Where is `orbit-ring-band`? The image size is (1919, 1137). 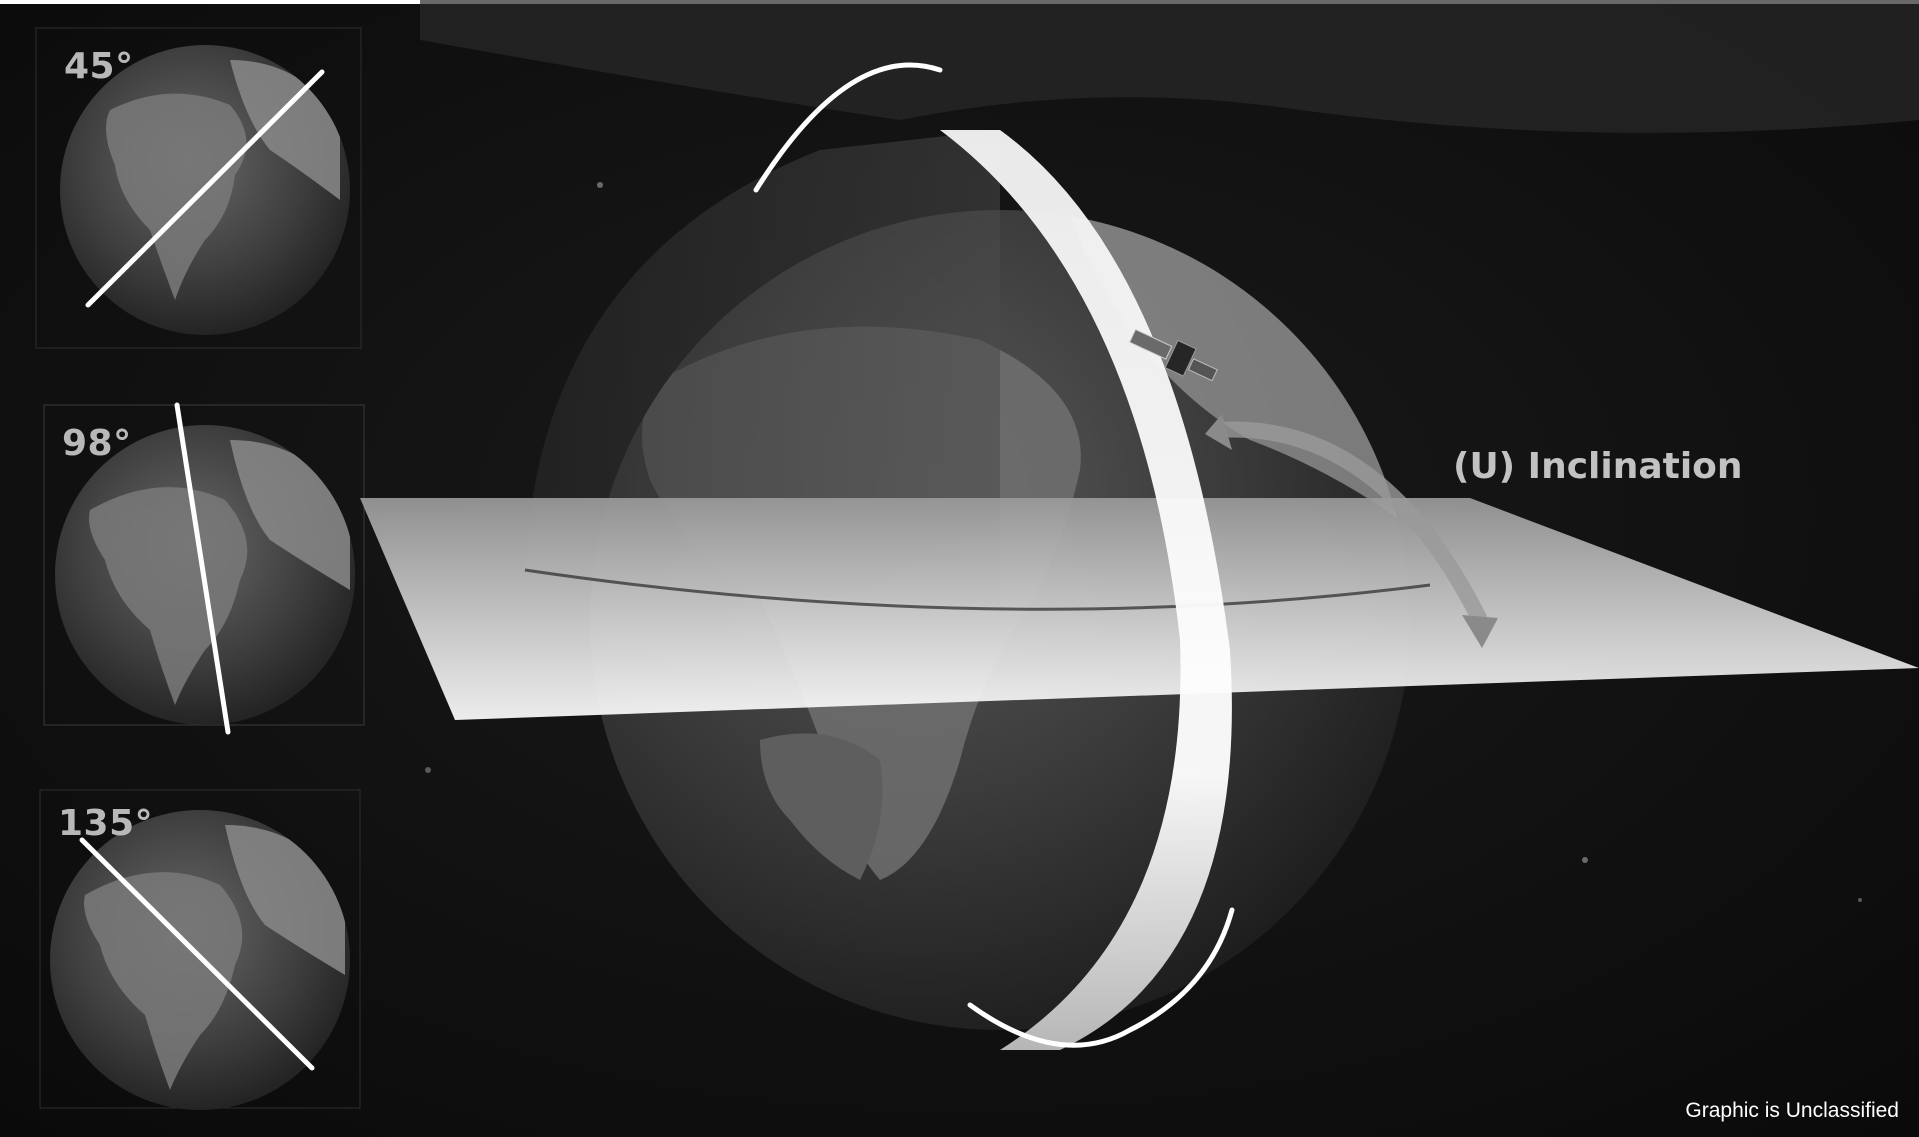
orbit-ring-band is located at coordinates (1086, 590).